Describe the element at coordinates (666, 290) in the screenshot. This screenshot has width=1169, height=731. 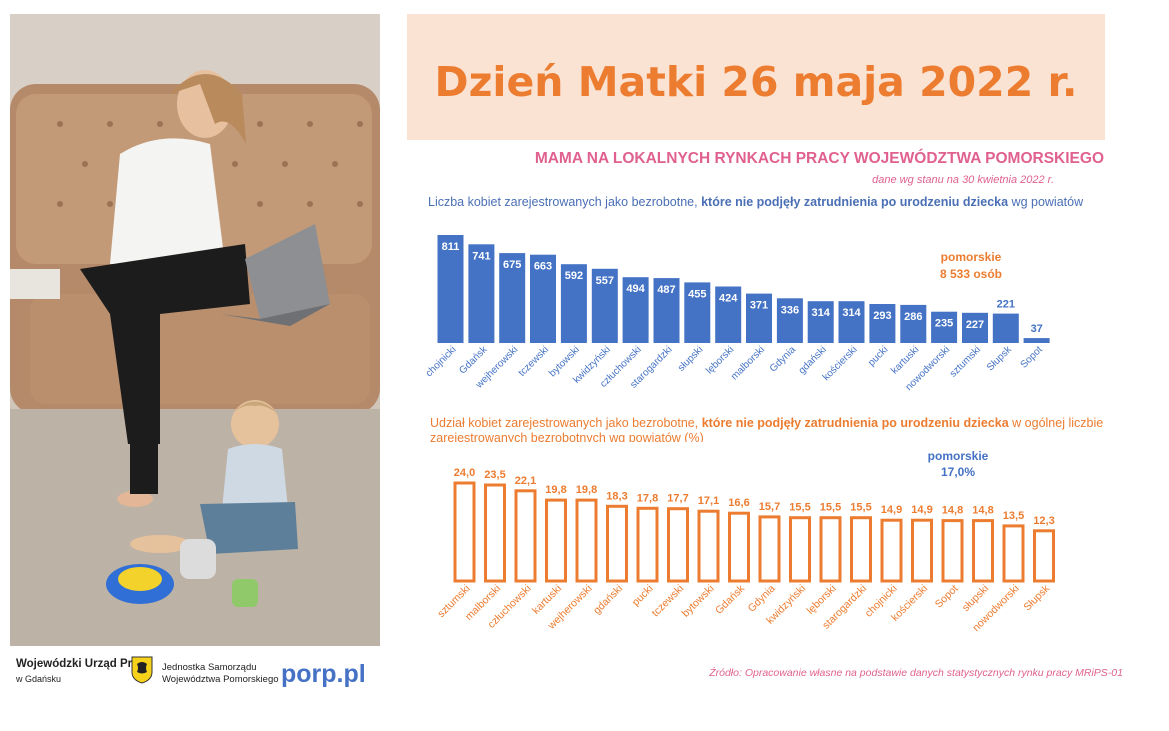
I see `chart1-value-label: 487` at that location.